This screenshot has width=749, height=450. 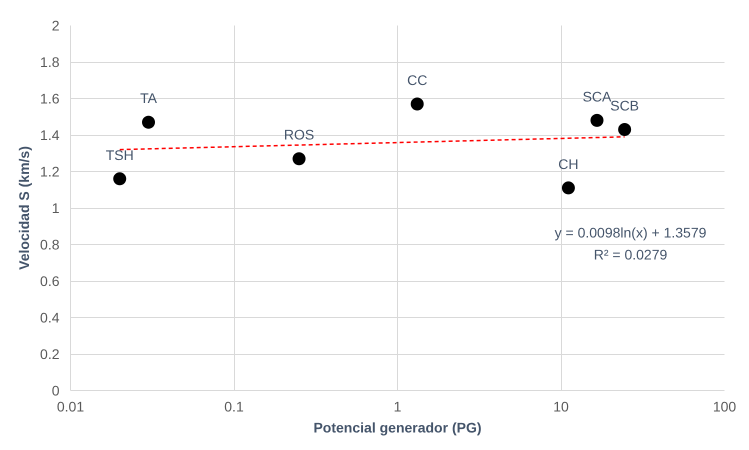 I want to click on y-tick-label: 0.6, so click(x=50, y=281).